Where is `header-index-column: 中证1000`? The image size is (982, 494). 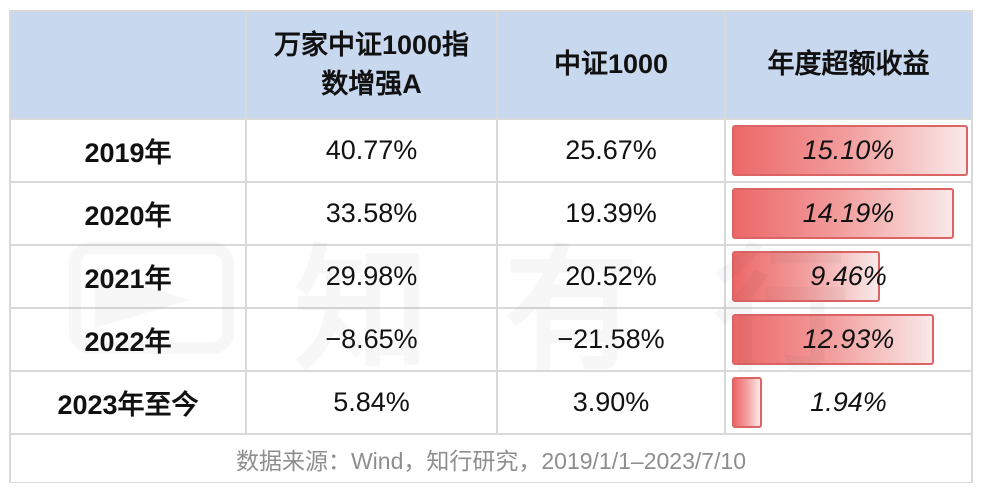 header-index-column: 中证1000 is located at coordinates (611, 65).